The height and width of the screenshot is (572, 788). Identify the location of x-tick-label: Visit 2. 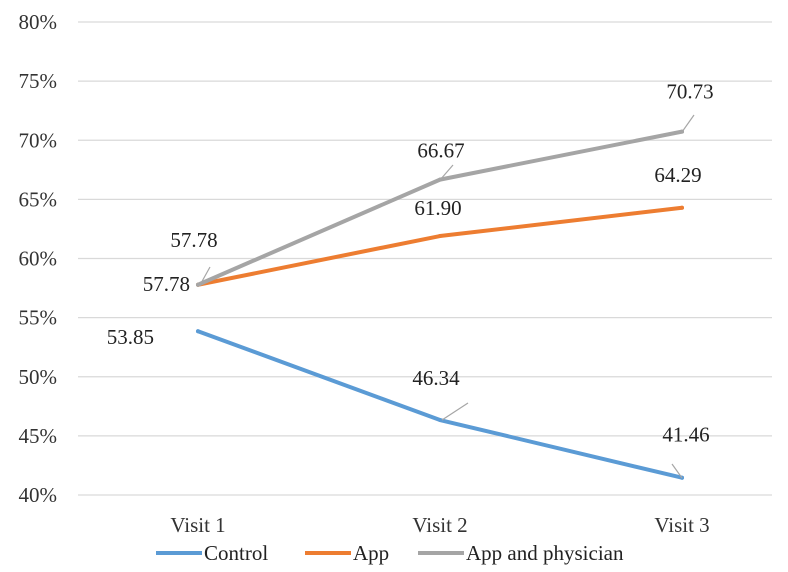
(439, 525).